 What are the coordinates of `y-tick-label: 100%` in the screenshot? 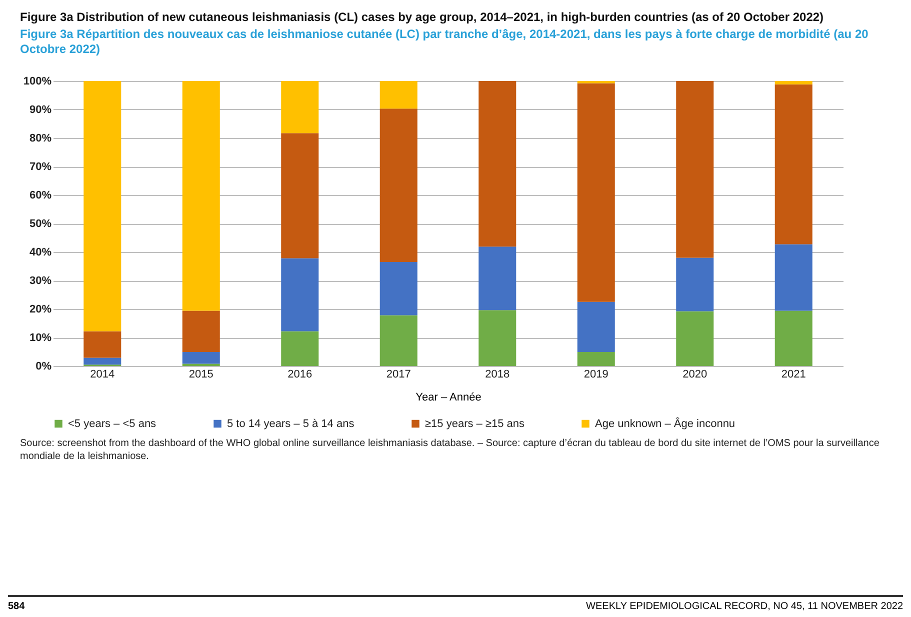 It's located at (37, 82).